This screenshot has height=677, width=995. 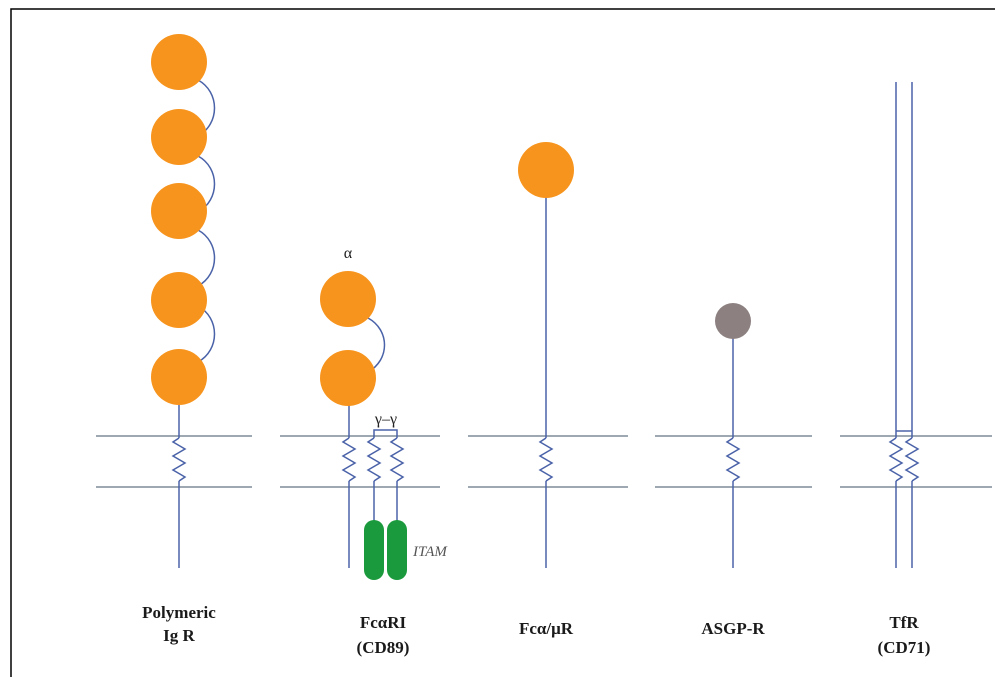 What do you see at coordinates (546, 628) in the screenshot?
I see `receptor-name: Fcα/μR` at bounding box center [546, 628].